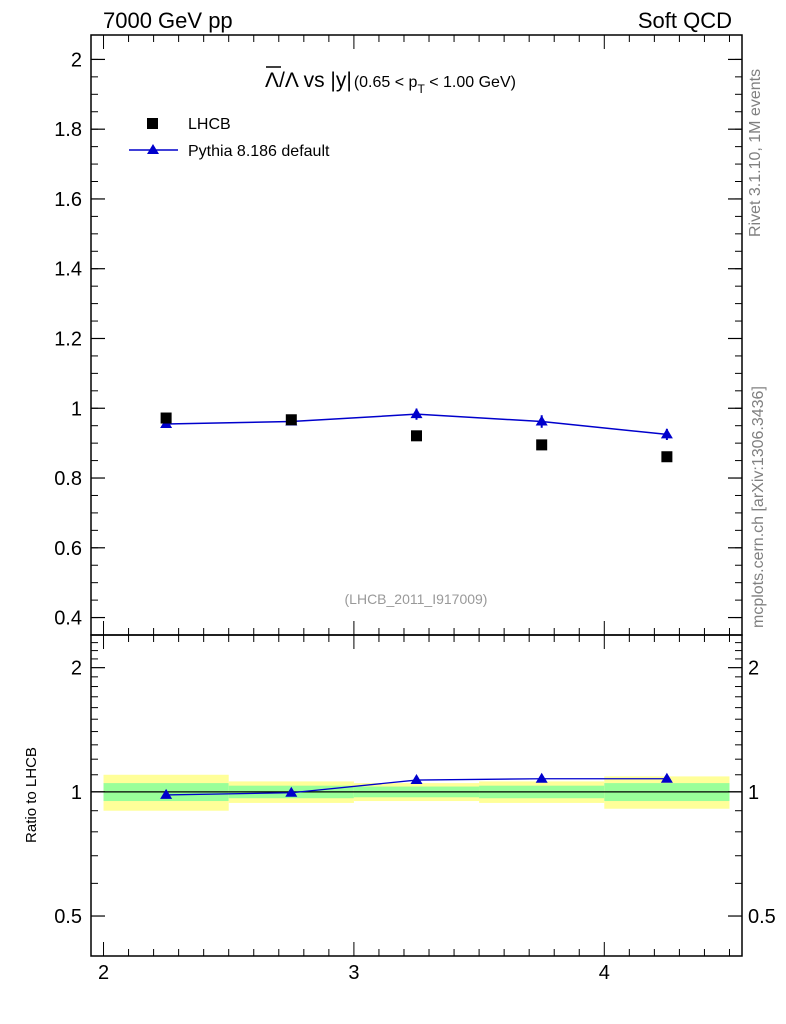 Image resolution: width=786 pixels, height=1024 pixels. Describe the element at coordinates (68, 339) in the screenshot. I see `main-ytick-label: 1.2` at that location.